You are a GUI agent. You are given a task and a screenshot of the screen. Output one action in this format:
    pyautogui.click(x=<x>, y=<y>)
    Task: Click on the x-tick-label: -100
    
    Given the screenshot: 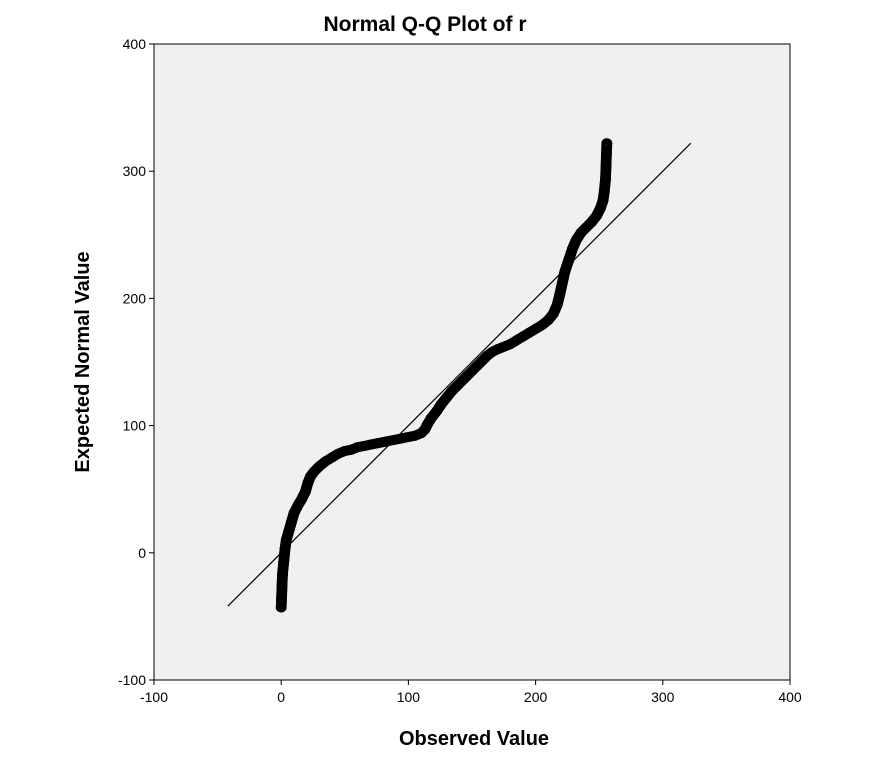 What is the action you would take?
    pyautogui.click(x=154, y=697)
    